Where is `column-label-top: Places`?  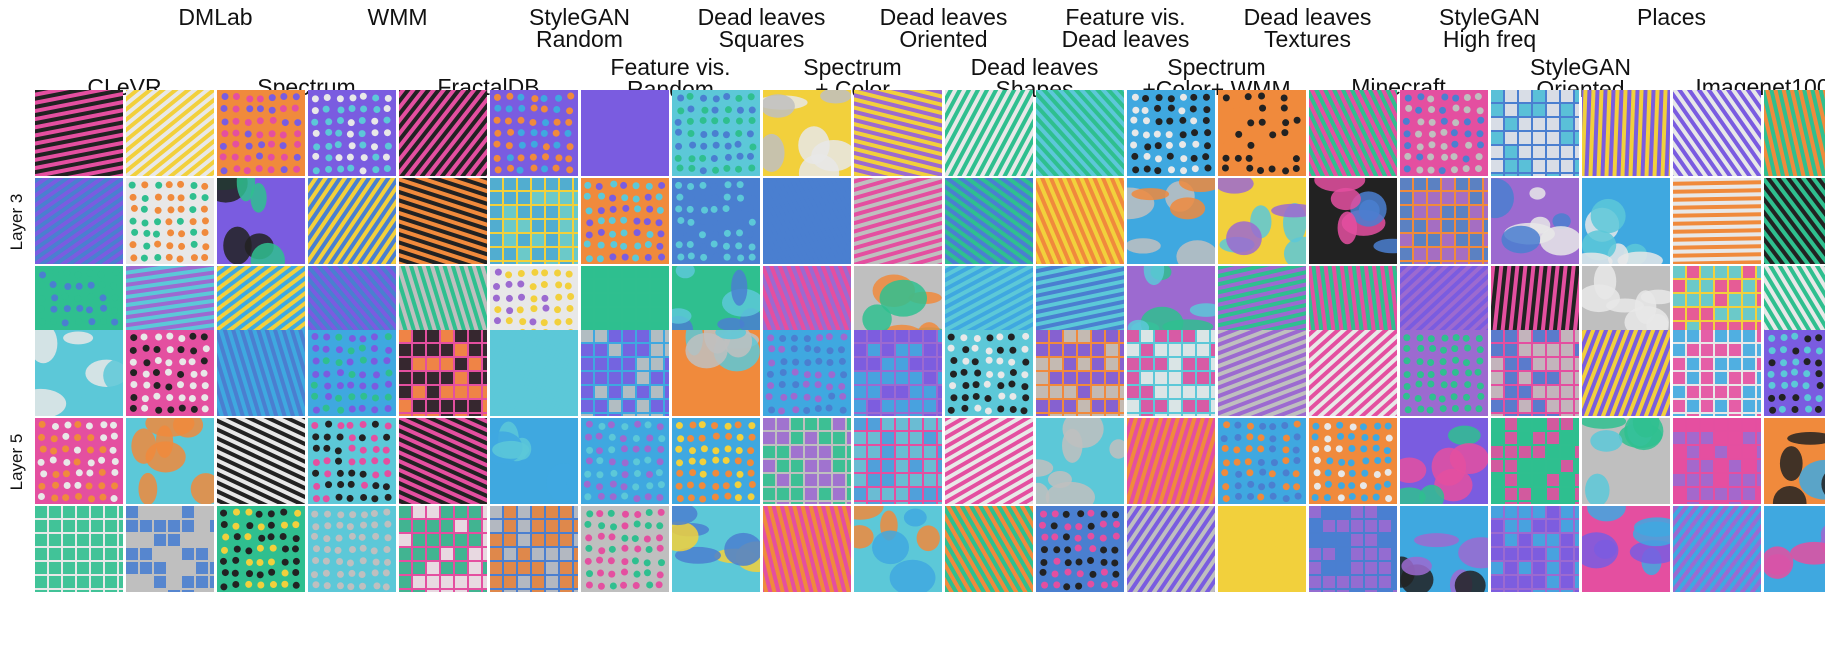 column-label-top: Places is located at coordinates (1671, 17).